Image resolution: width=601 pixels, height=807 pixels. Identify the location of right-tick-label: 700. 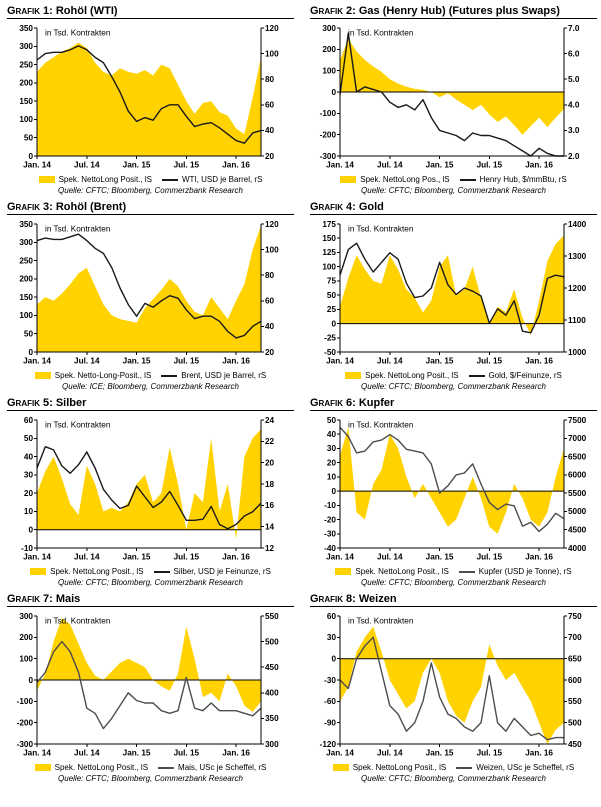
(575, 637).